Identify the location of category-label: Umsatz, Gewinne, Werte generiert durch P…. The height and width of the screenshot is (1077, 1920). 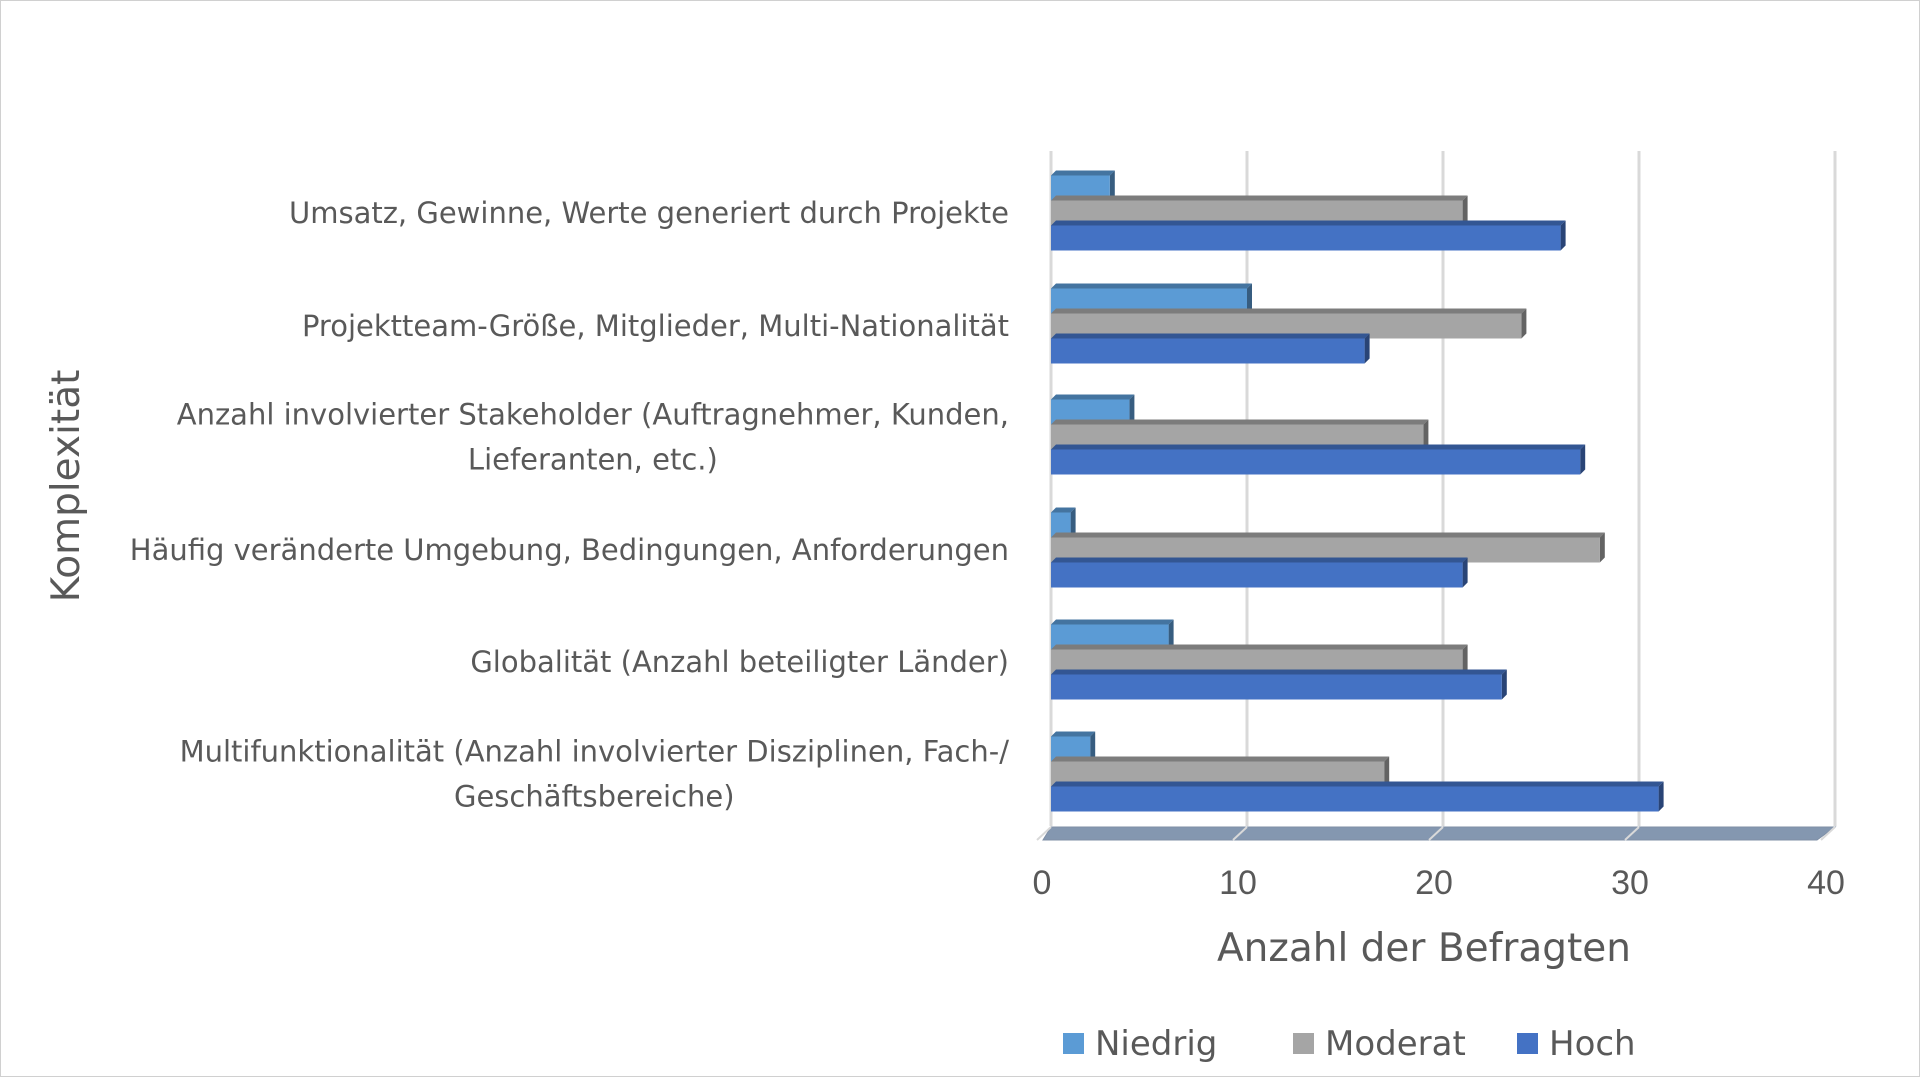
(649, 213).